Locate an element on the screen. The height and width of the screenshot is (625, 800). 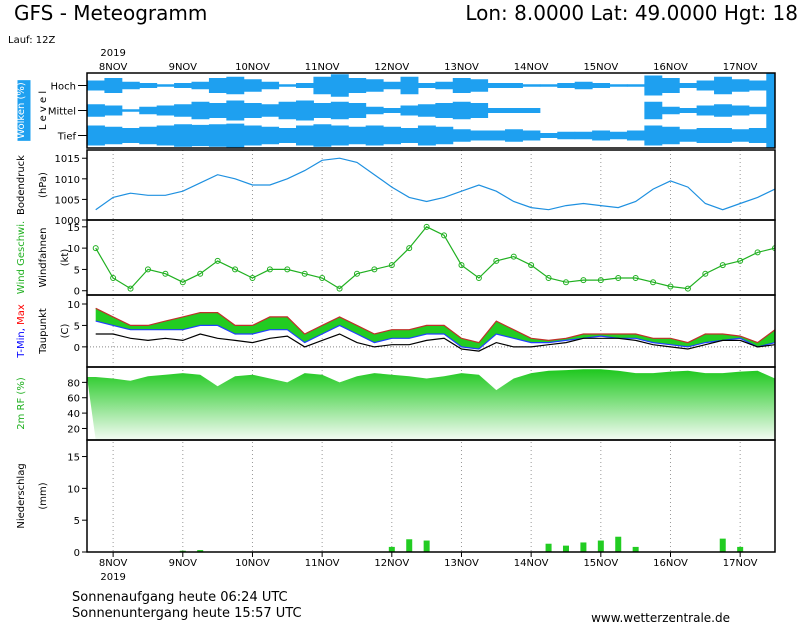
panel-label: Niederschlag is located at coordinates (21, 495).